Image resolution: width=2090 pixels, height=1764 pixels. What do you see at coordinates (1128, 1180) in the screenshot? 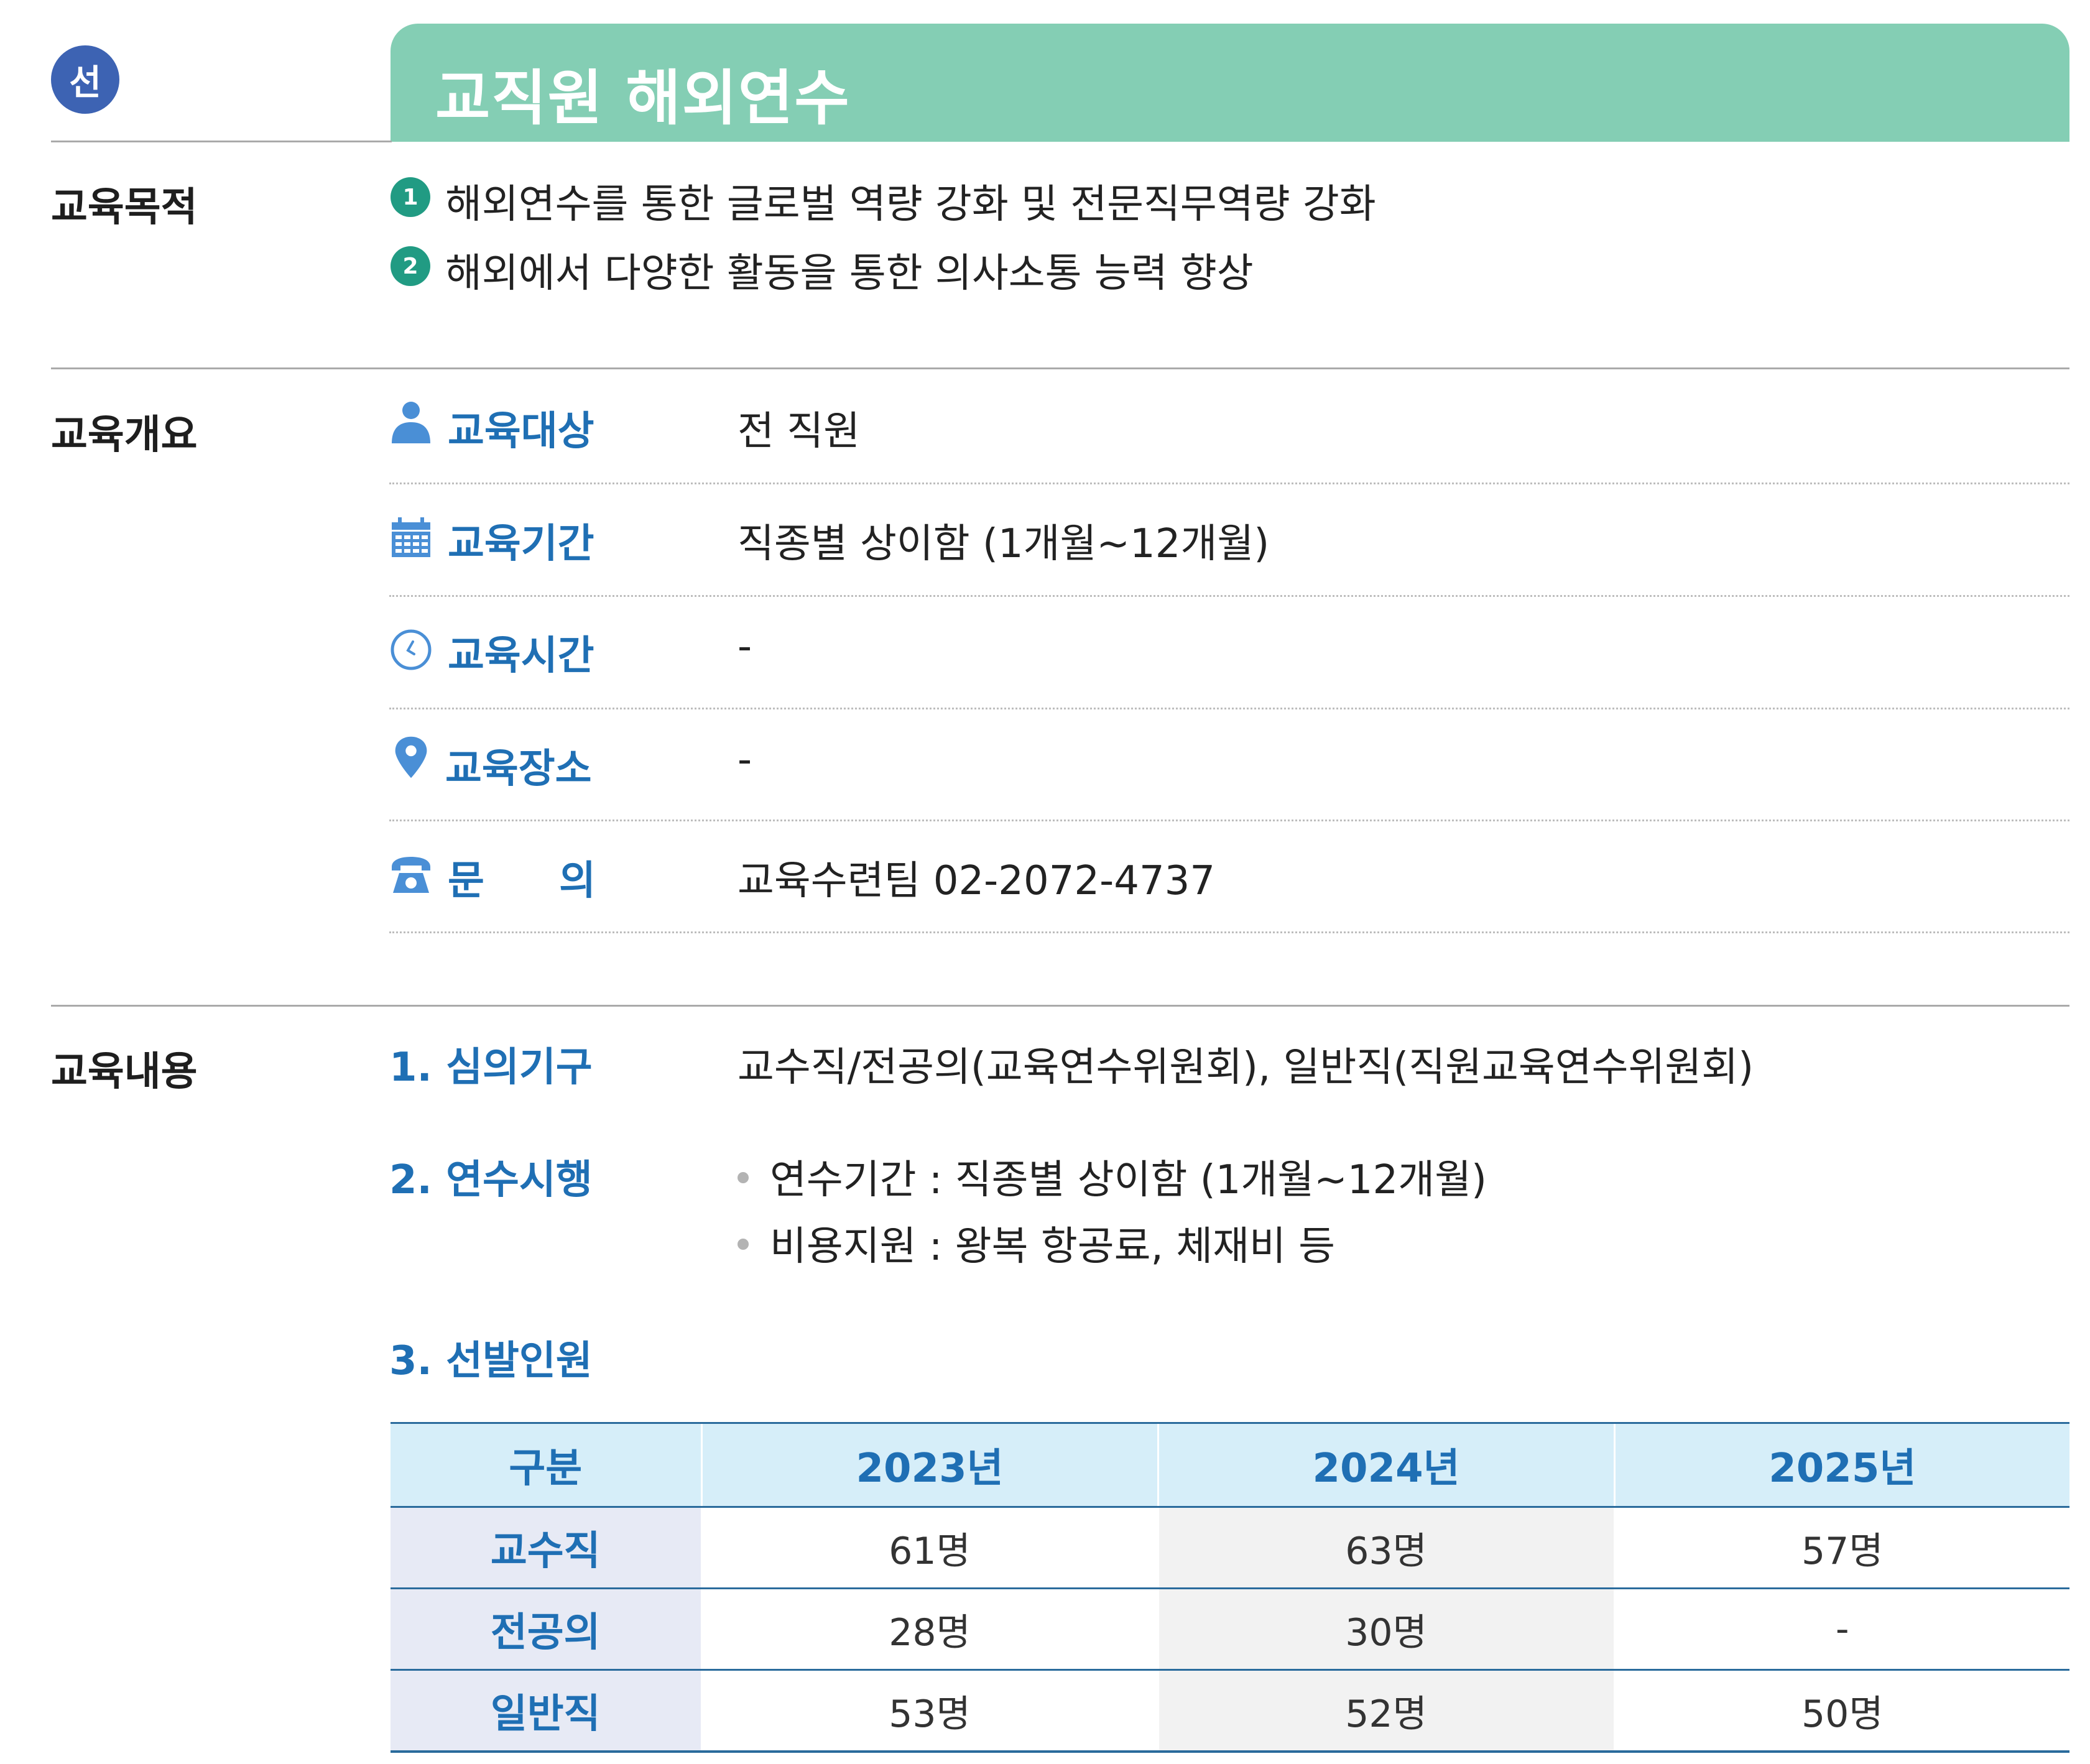
I see `execution-bullet-1: 연수기간 : 직종별 상이함 (1개월~12개월)` at bounding box center [1128, 1180].